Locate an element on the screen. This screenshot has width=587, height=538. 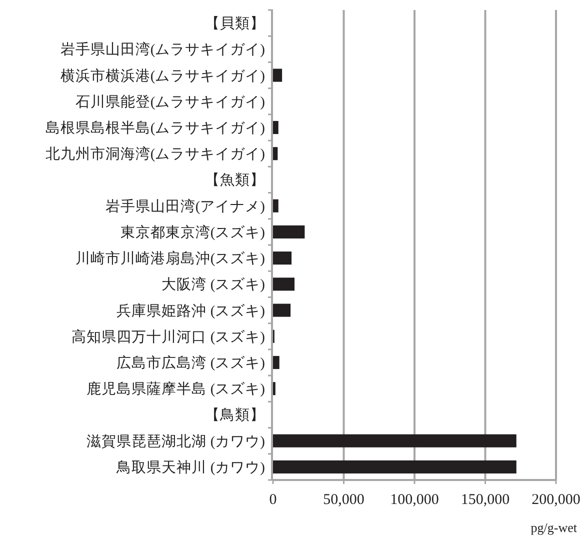
y-tick-label: 北九州市洞海湾(ムラサキイガイ) is located at coordinates (155, 154).